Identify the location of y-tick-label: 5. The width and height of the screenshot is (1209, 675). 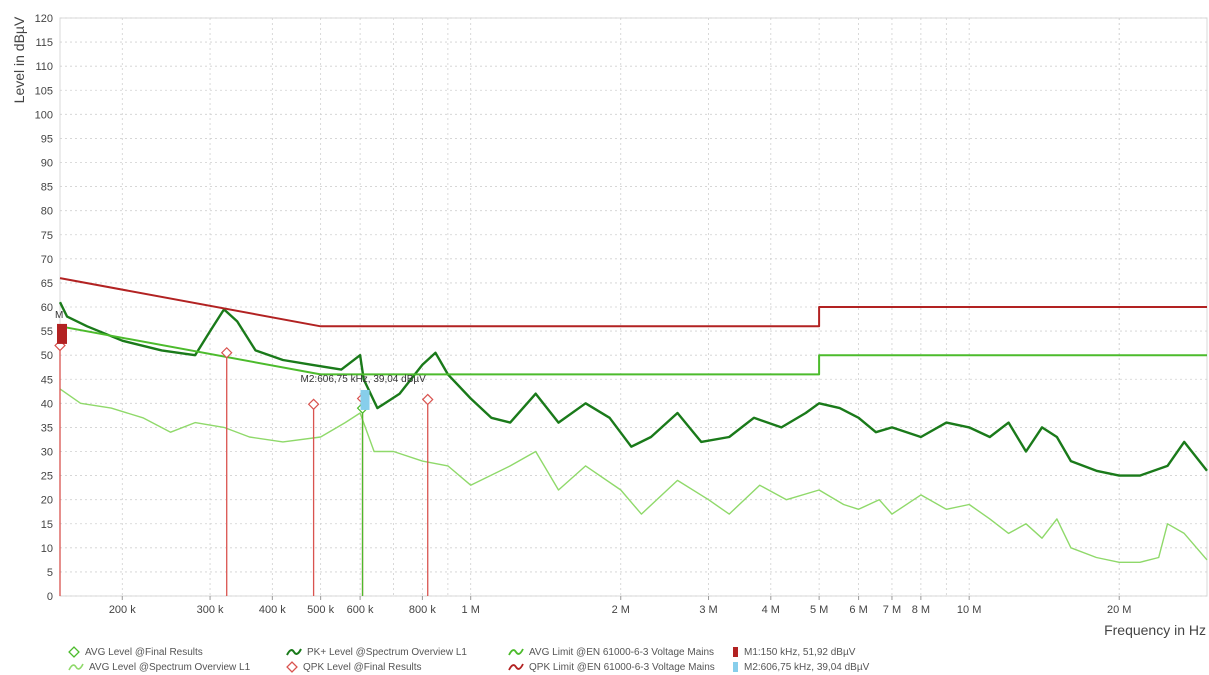
(50, 573).